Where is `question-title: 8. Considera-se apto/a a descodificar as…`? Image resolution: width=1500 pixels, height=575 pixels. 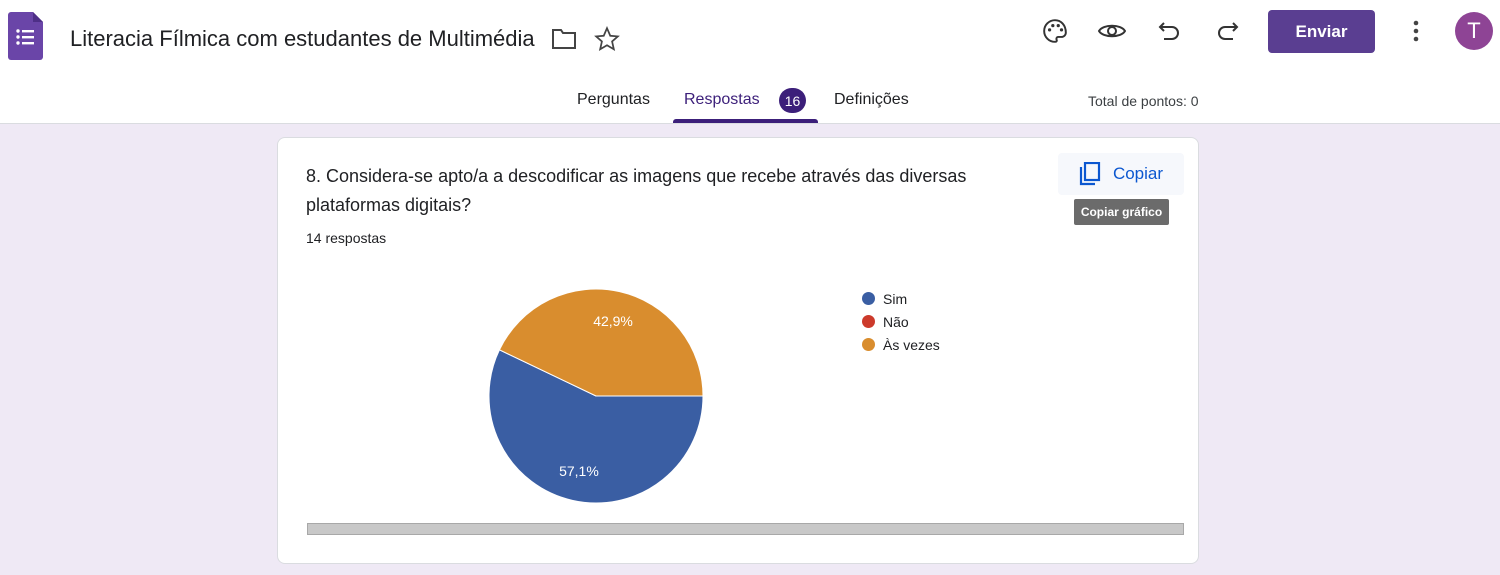
question-title: 8. Considera-se apto/a a descodificar as… is located at coordinates (636, 190).